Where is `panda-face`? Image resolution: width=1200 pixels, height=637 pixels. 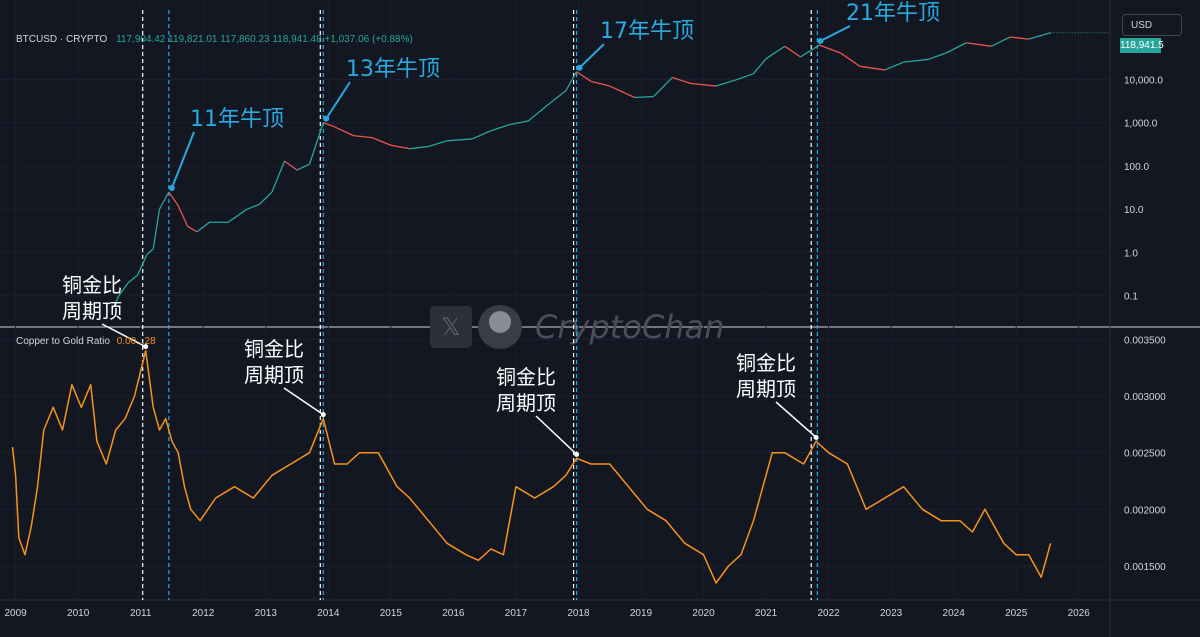 panda-face is located at coordinates (500, 322).